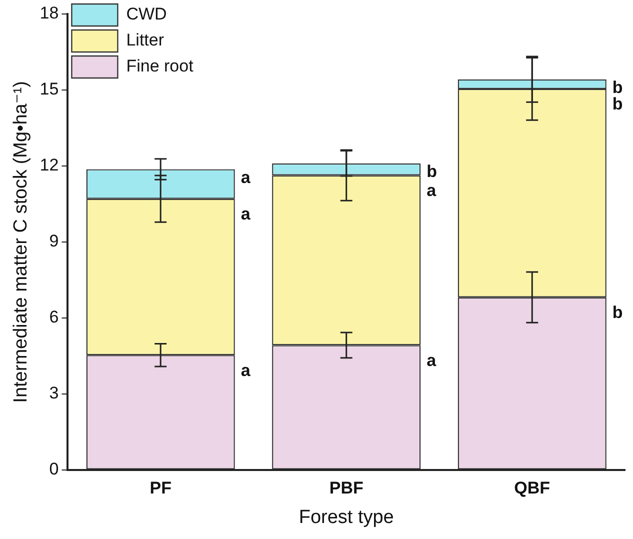 The height and width of the screenshot is (539, 633). What do you see at coordinates (532, 488) in the screenshot?
I see `x-tick-label: QBF` at bounding box center [532, 488].